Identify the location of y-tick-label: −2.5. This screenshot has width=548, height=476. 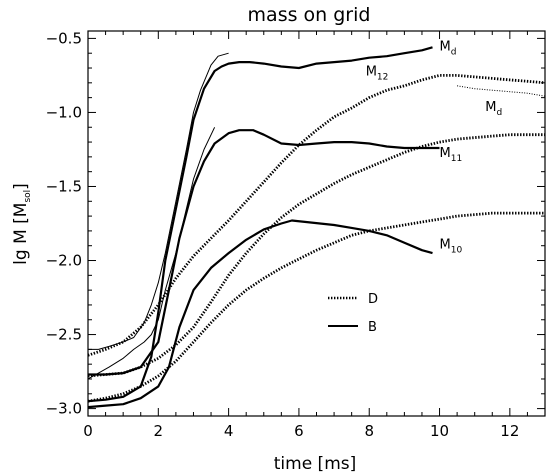
(64, 335).